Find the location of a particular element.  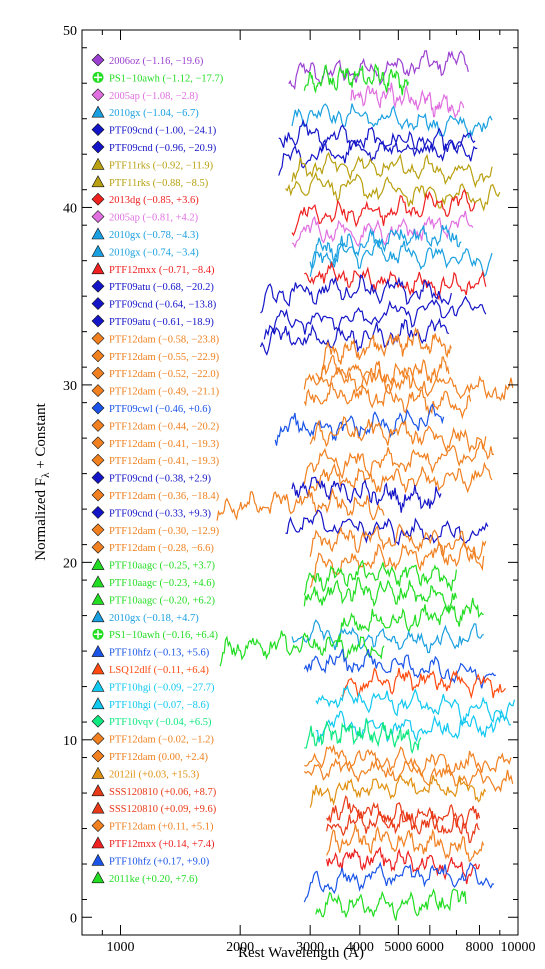

legend-label: PTF12mxx (+0.14, +7.4) is located at coordinates (162, 844).